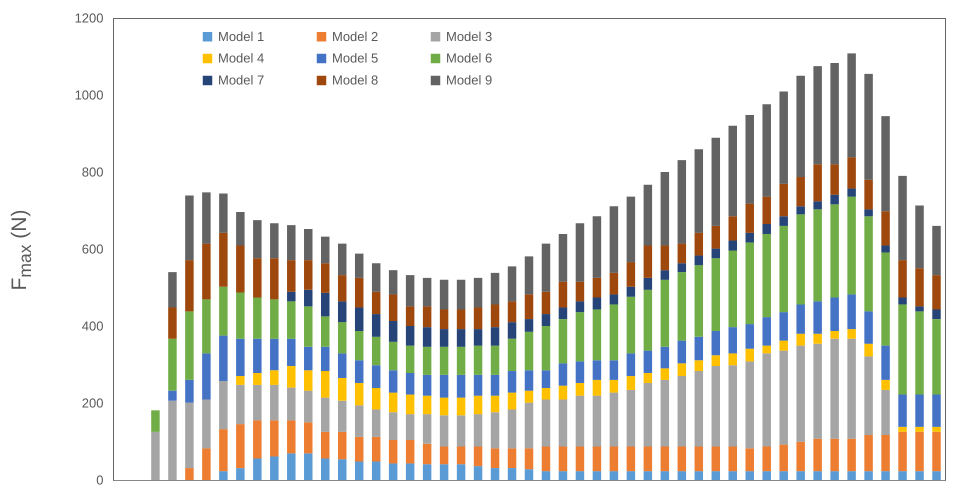  Describe the element at coordinates (355, 36) in the screenshot. I see `legend-label: Model 2` at that location.